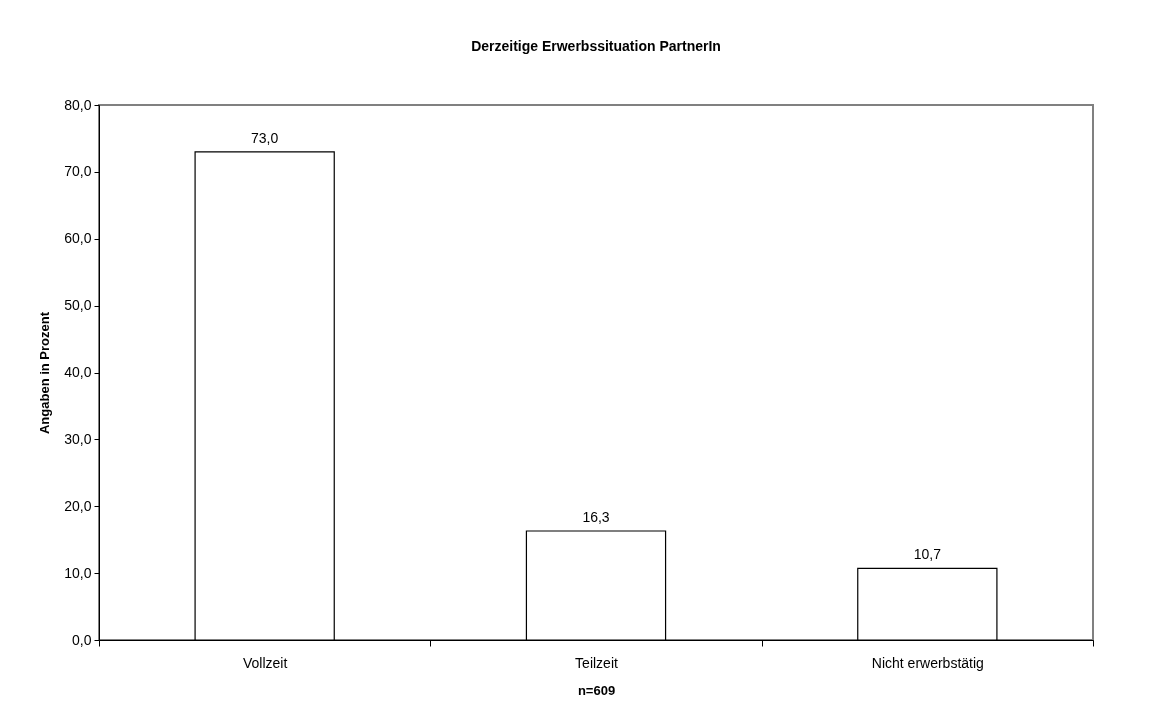 Image resolution: width=1150 pixels, height=717 pixels. What do you see at coordinates (596, 46) in the screenshot?
I see `chart-title: Derzeitige Erwerbssituation PartnerIn` at bounding box center [596, 46].